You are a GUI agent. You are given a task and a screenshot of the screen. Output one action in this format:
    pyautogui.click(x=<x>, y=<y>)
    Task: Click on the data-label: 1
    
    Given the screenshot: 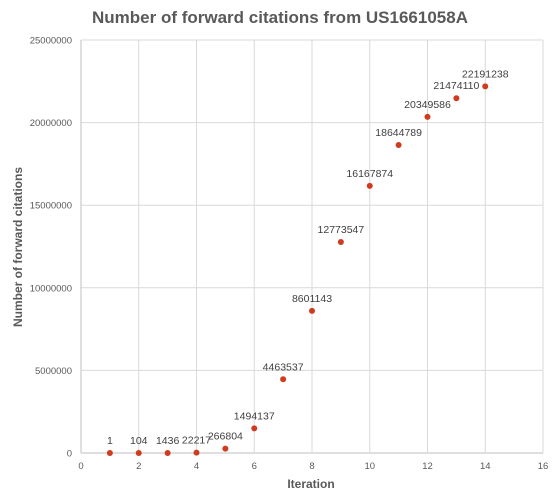 What is the action you would take?
    pyautogui.click(x=110, y=441)
    